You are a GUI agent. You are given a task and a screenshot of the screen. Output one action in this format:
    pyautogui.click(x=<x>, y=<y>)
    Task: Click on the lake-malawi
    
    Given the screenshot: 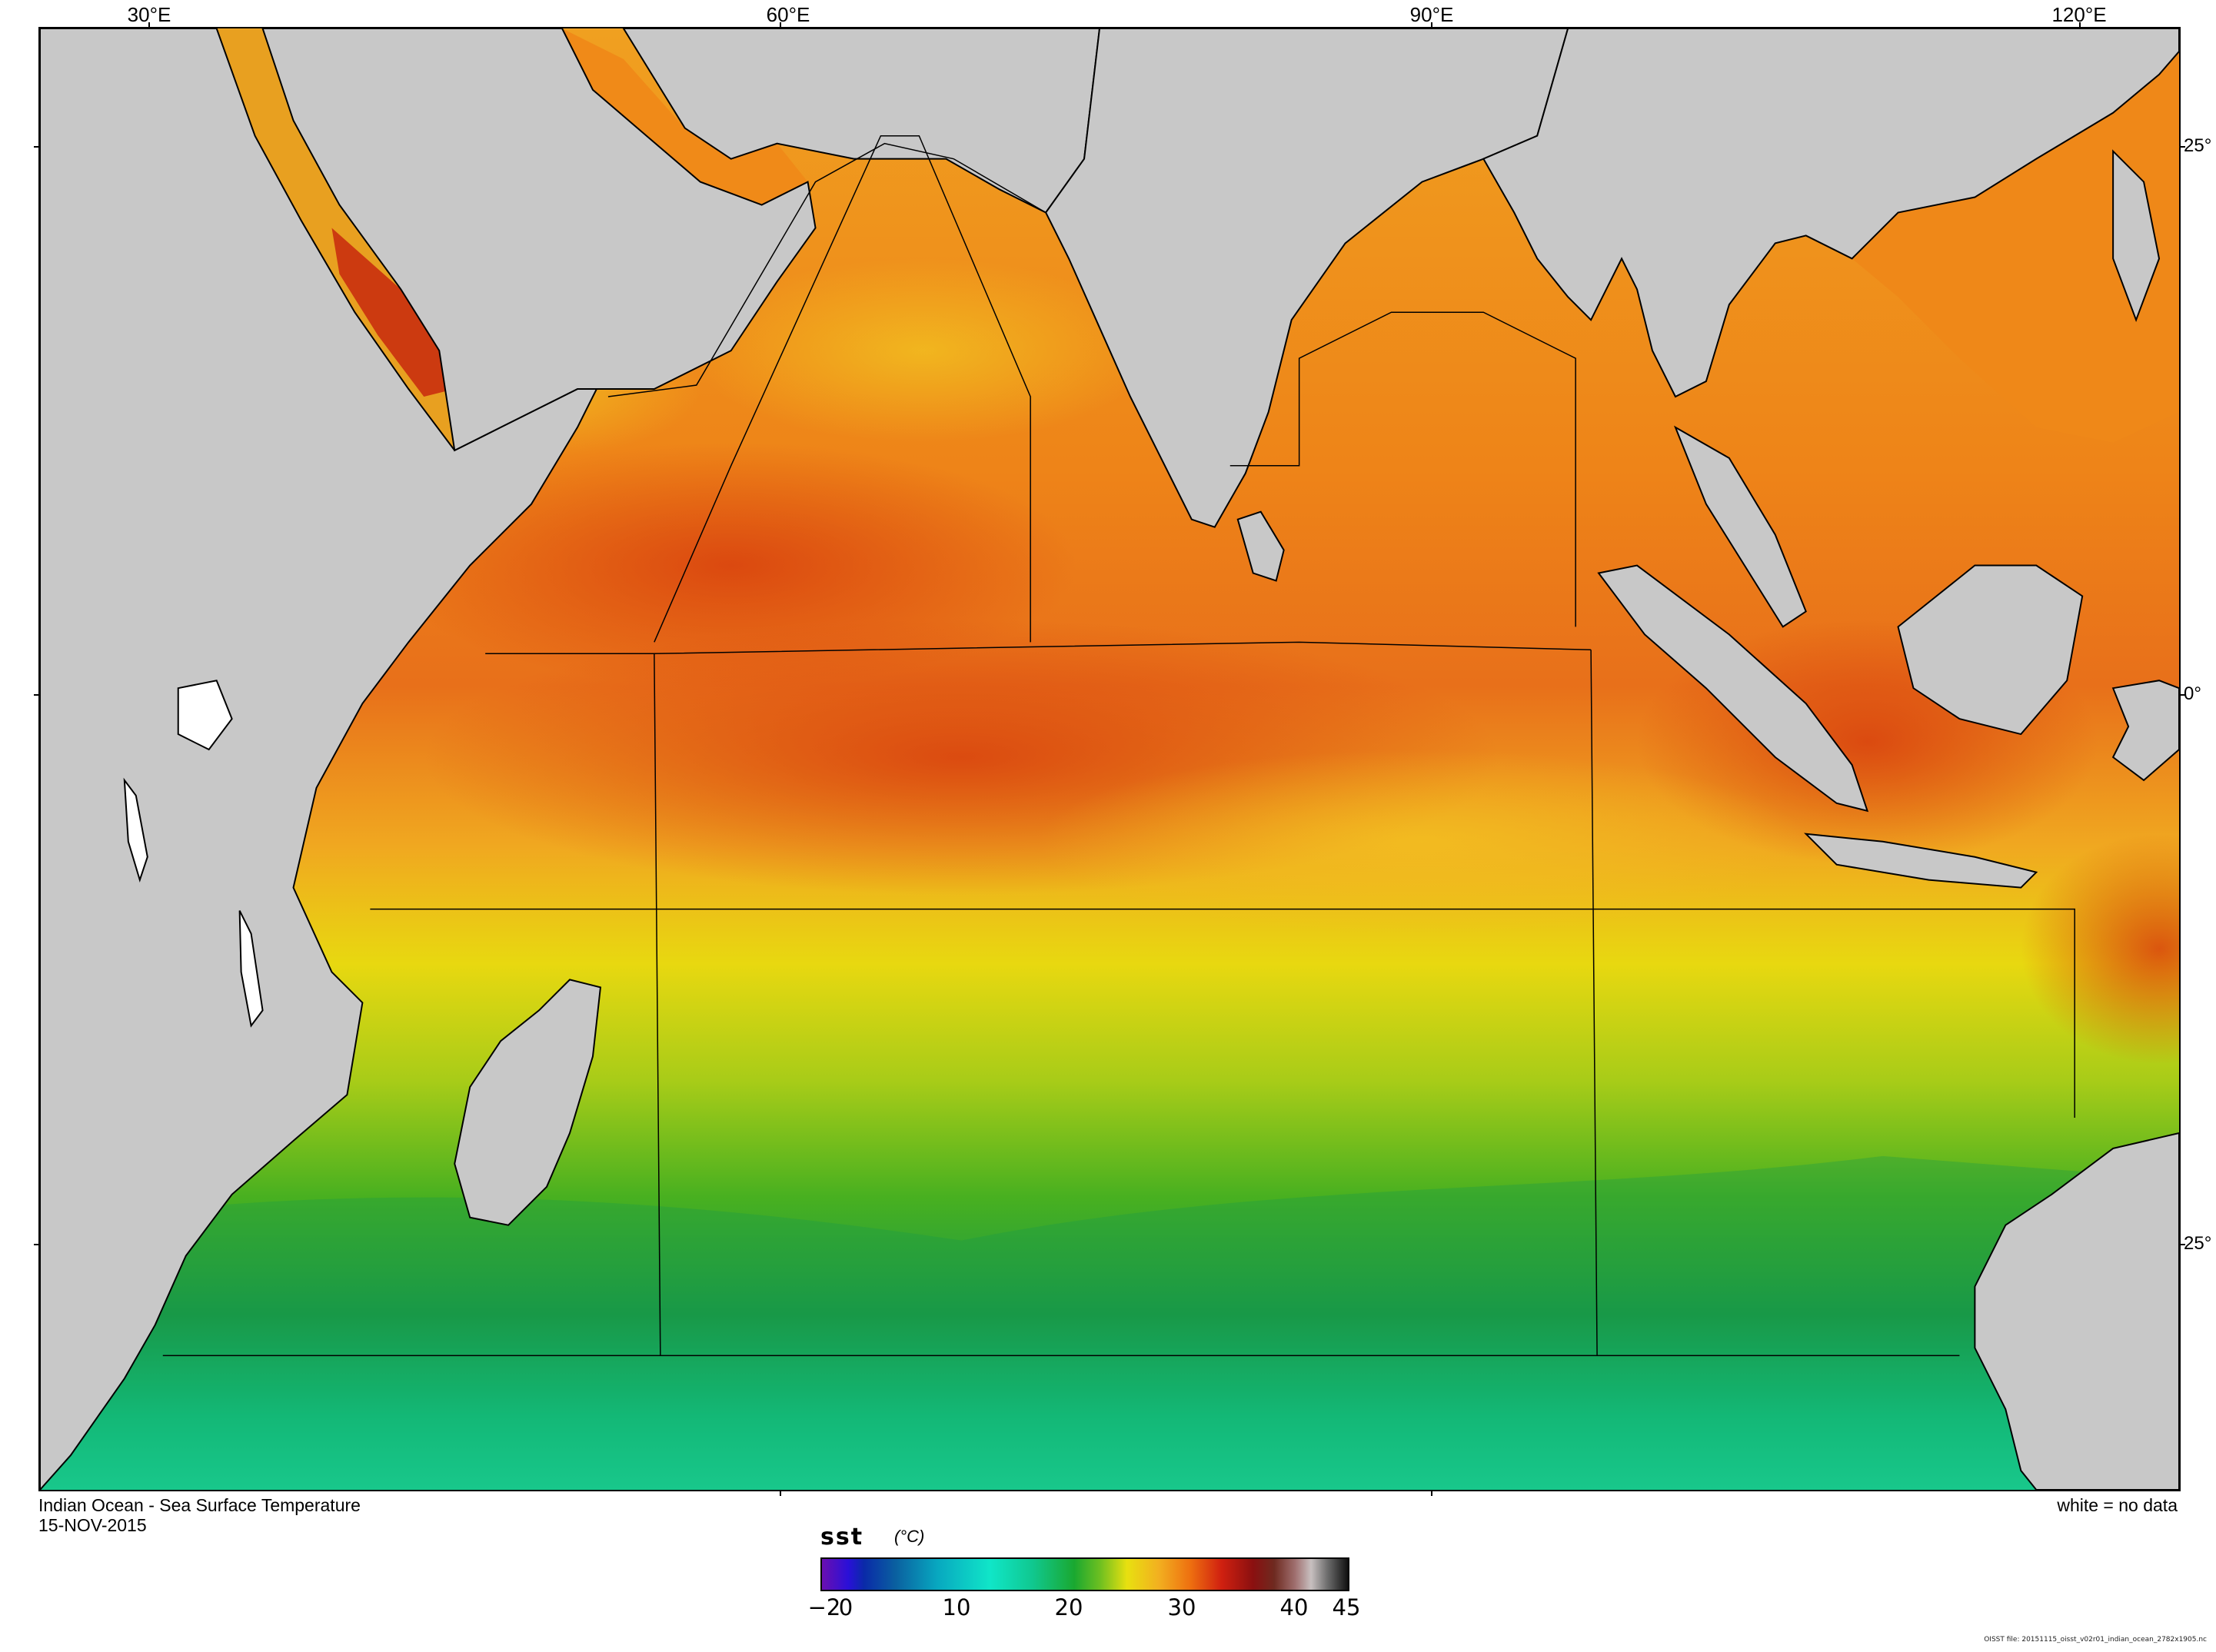 What is the action you would take?
    pyautogui.click(x=251, y=969)
    